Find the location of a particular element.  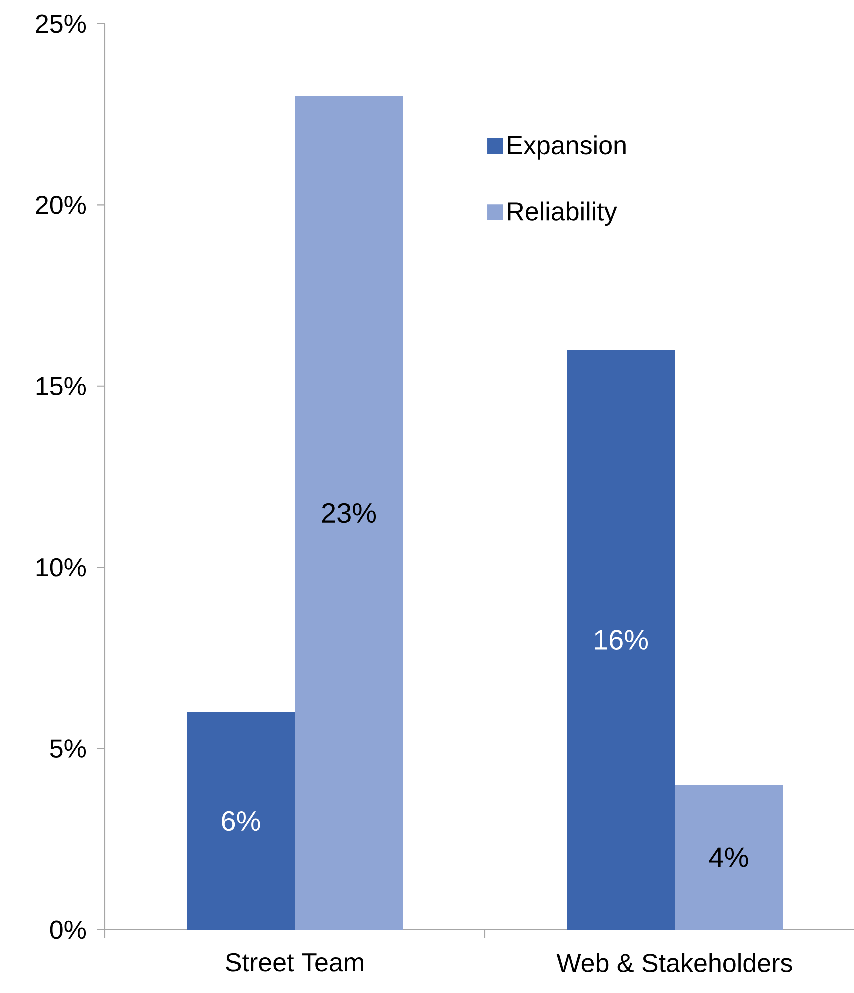

legend-label: Expansion is located at coordinates (567, 148).